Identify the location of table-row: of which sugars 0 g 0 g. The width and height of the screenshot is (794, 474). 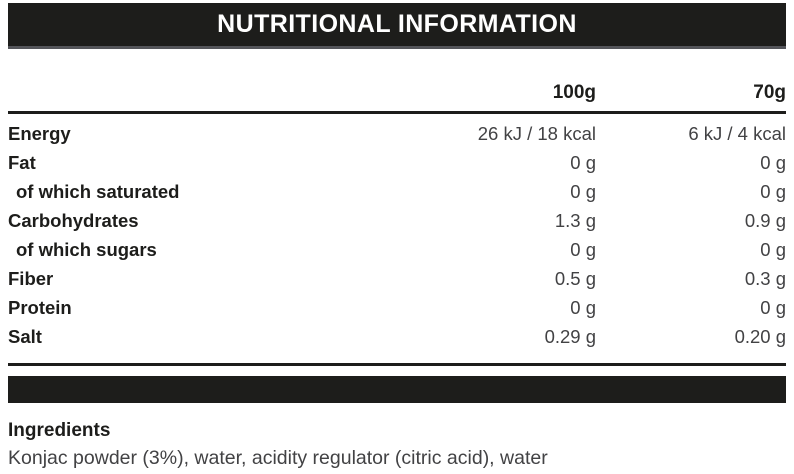
(397, 249).